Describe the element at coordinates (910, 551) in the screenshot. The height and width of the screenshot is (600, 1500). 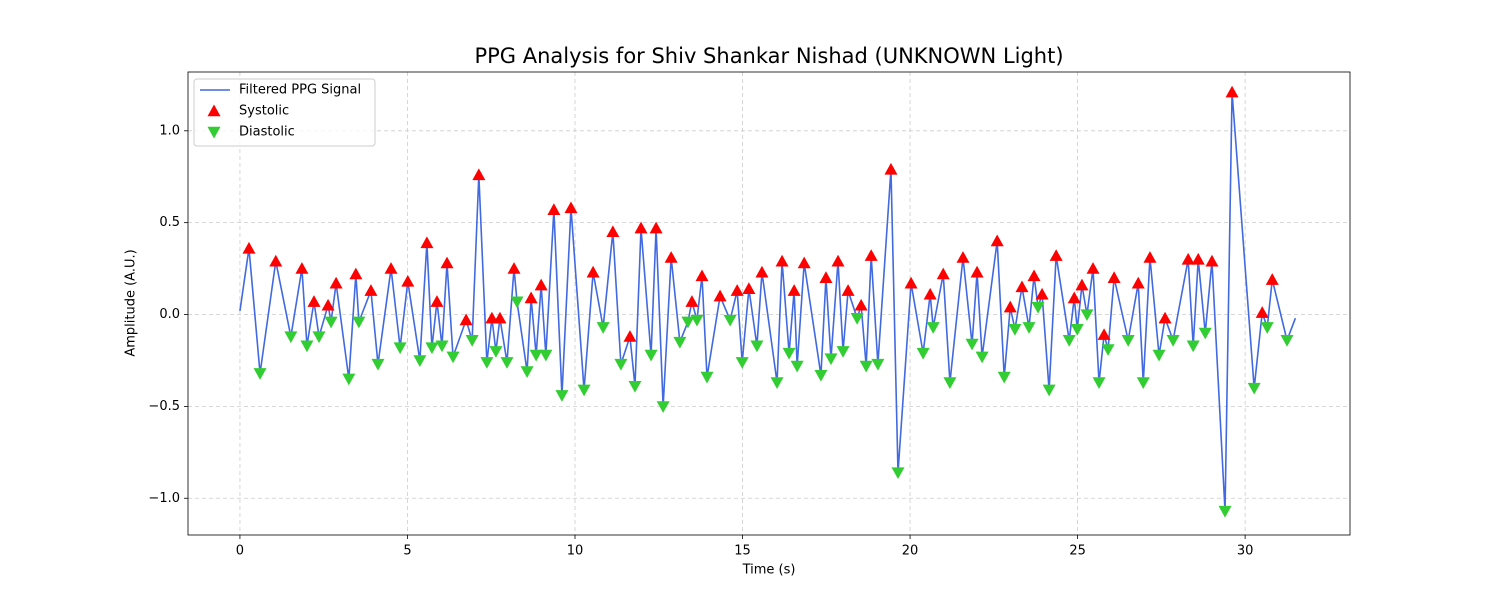
I see `x-tick-label: 20` at that location.